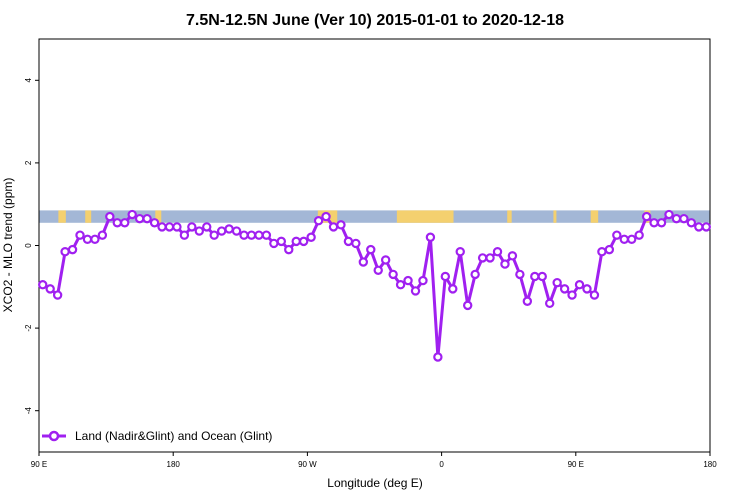  What do you see at coordinates (54, 436) in the screenshot?
I see `legend-marker-swatch` at bounding box center [54, 436].